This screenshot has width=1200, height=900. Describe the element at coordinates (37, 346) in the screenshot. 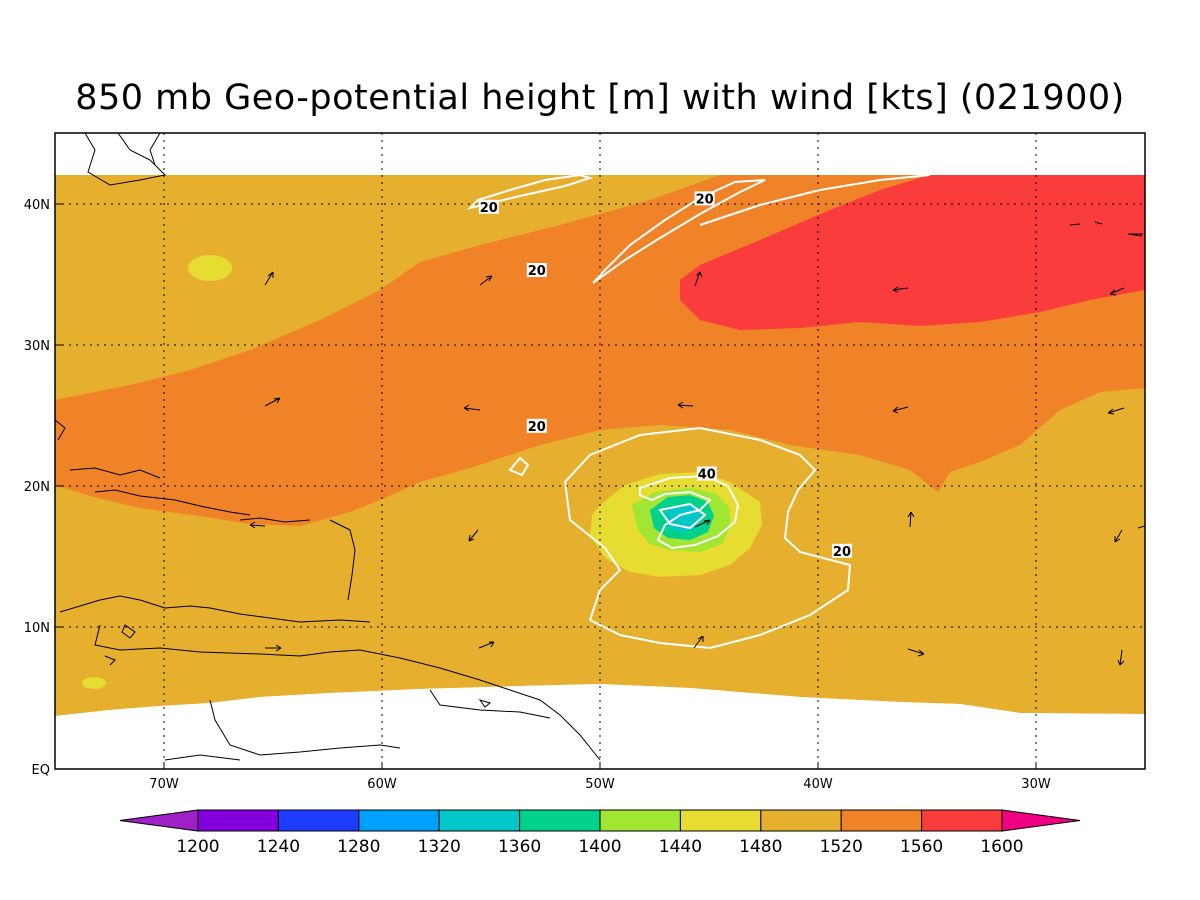

I see `lat-label: 30N` at that location.